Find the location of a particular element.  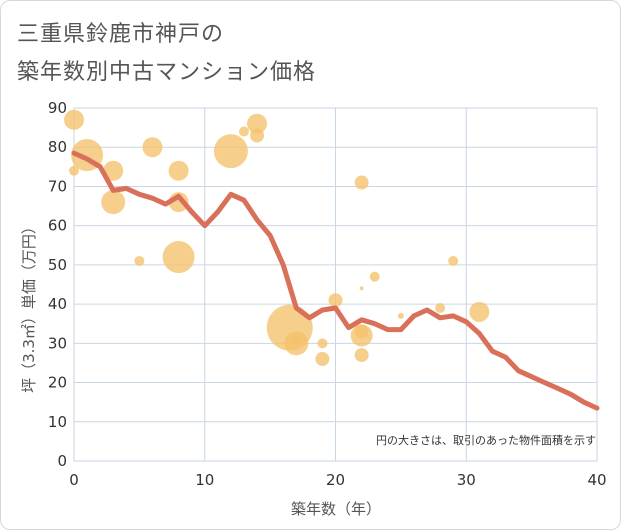

x-tick-labels: 0 10 20 30 40 is located at coordinates (337, 480).